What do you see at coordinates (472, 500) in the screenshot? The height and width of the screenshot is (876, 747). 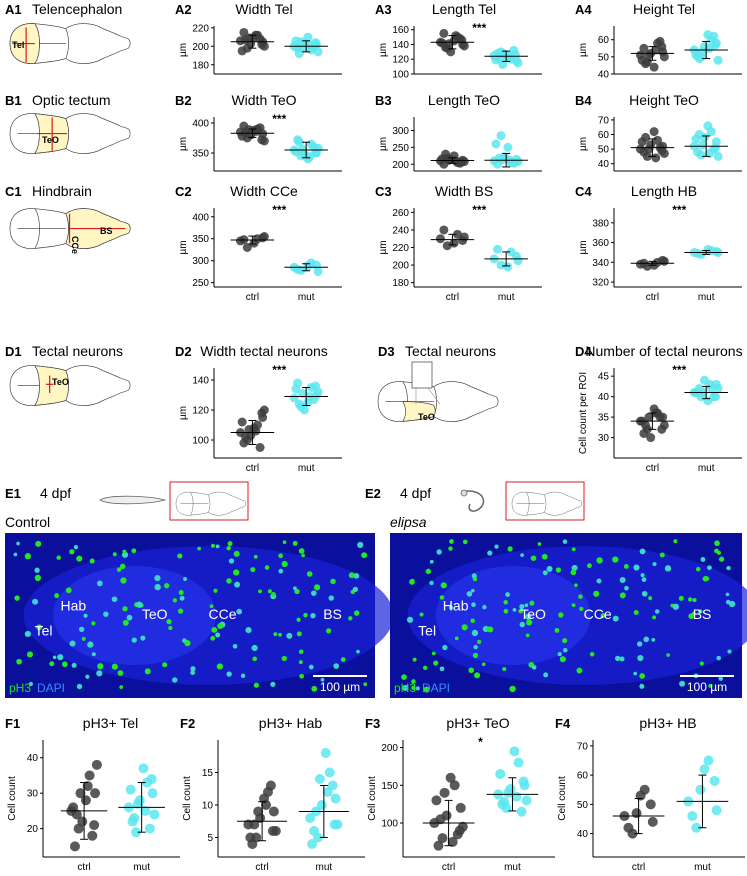 I see `curled-larva-icon` at bounding box center [472, 500].